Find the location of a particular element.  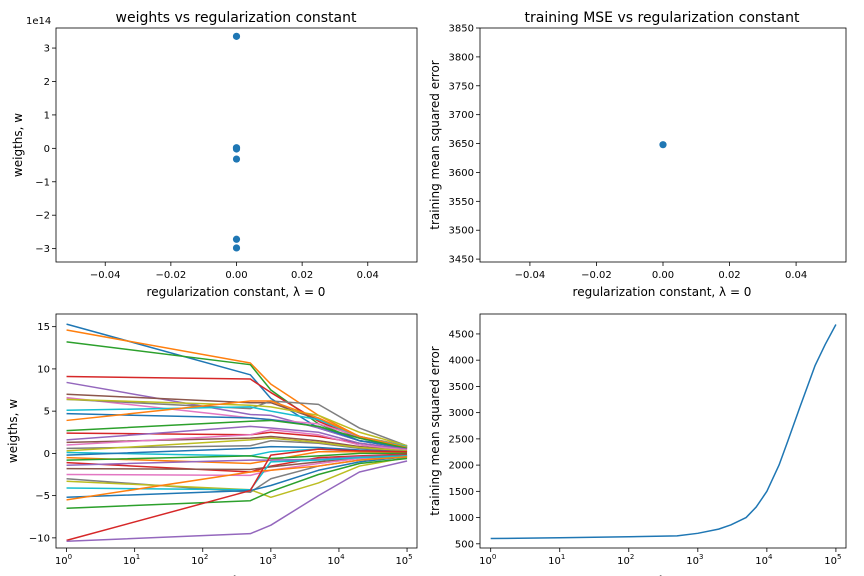

y-tick-label: 10 is located at coordinates (43, 369).